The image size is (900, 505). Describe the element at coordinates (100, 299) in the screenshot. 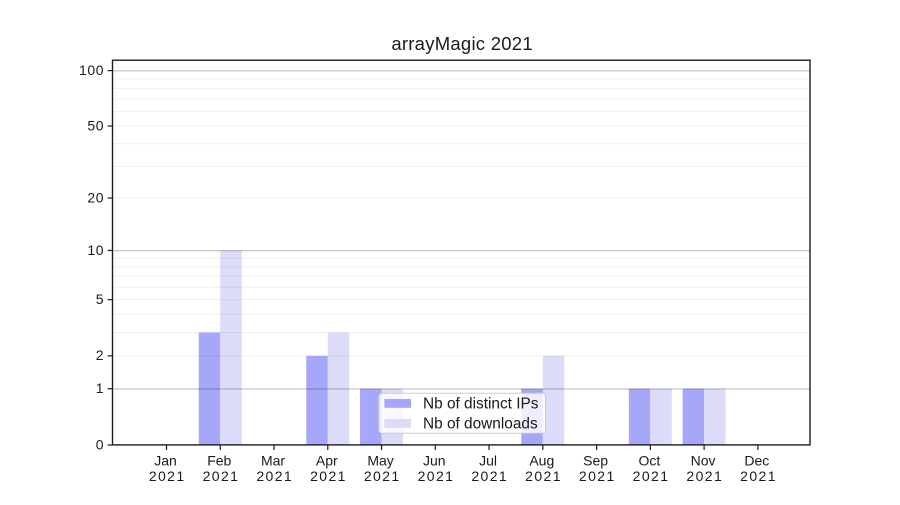

I see `svg-text: 5` at that location.